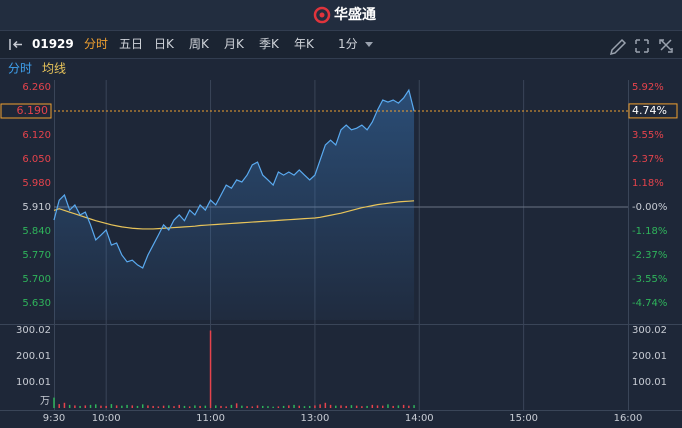  I want to click on y-tick-label: 5.770, so click(36, 255).